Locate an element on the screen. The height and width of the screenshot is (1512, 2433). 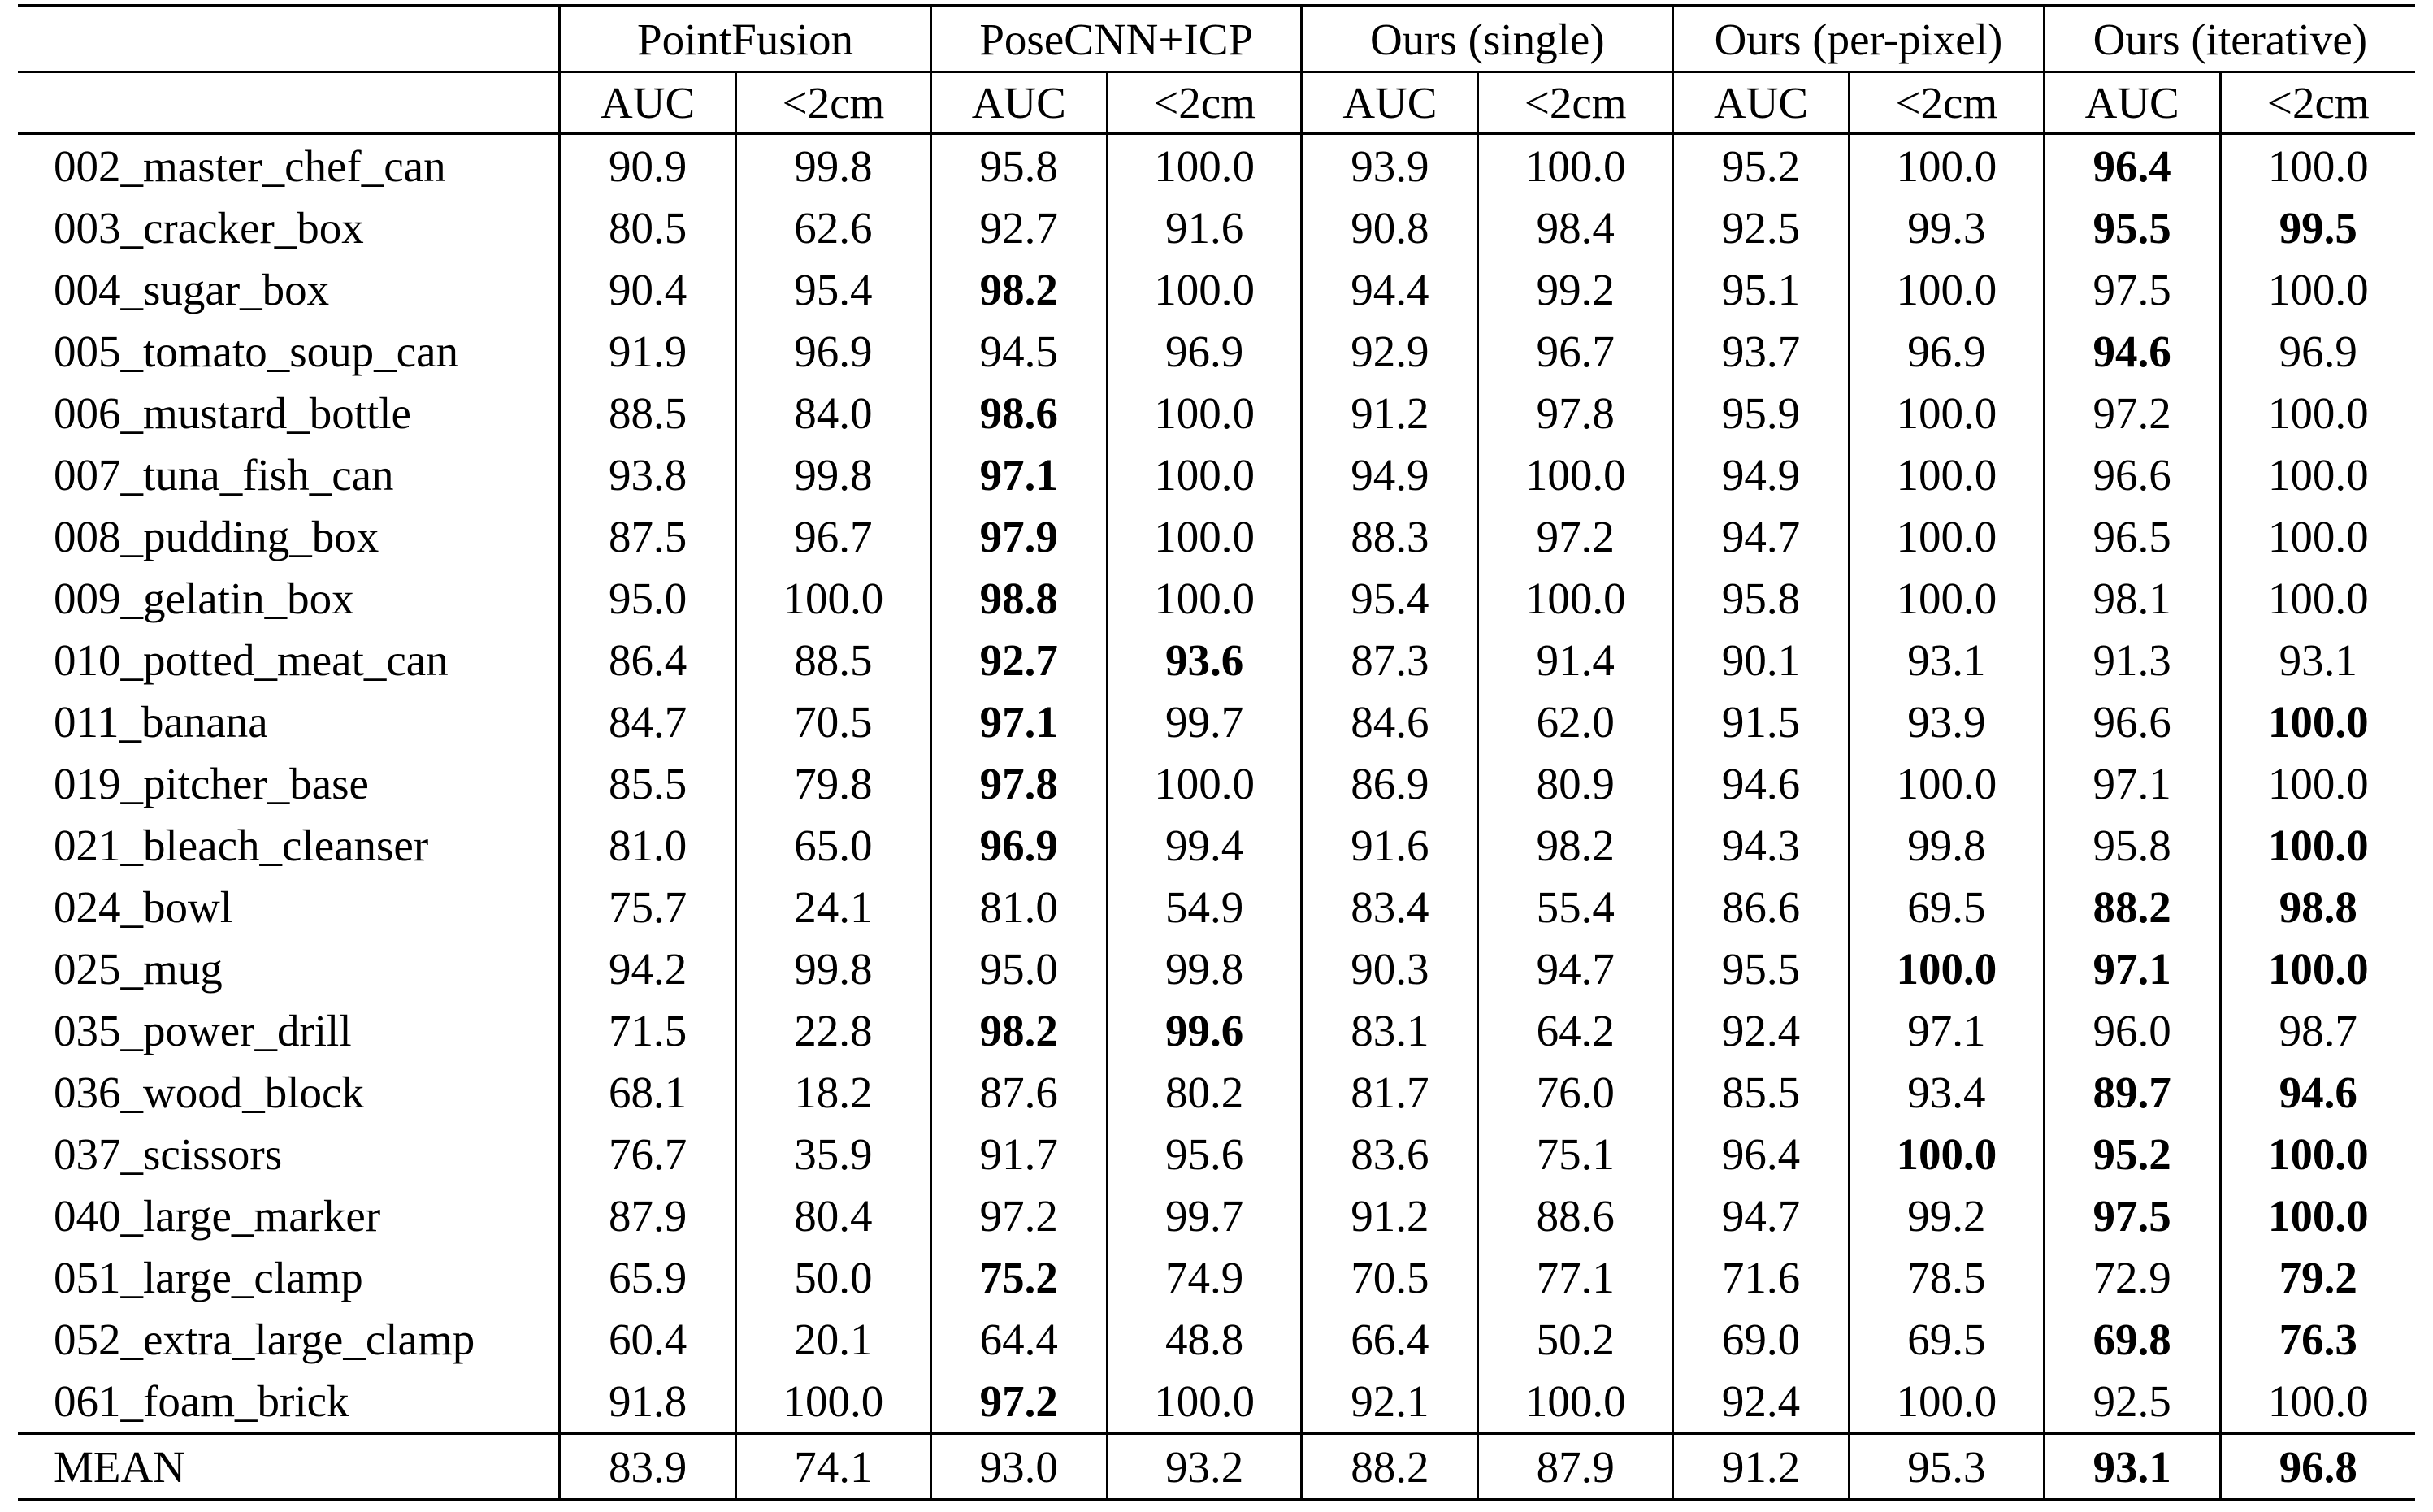
value-cell-auc: 95.1 is located at coordinates (1761, 289).